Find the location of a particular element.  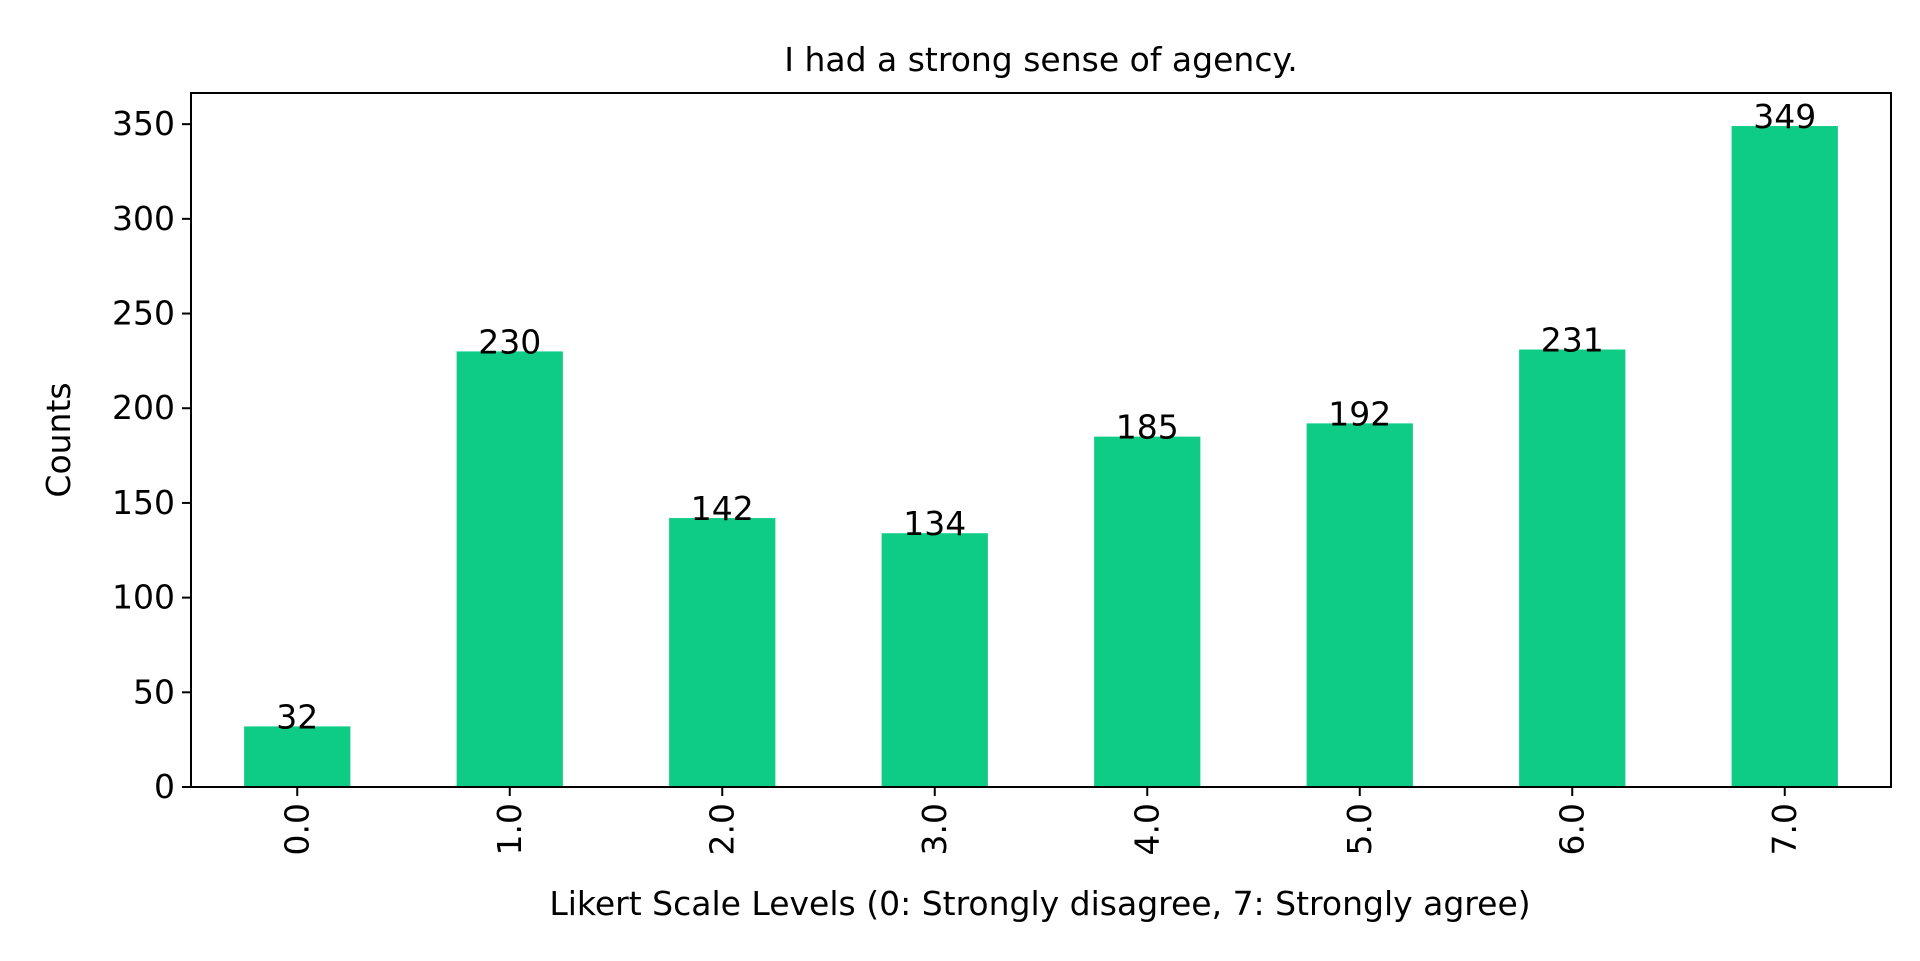

y-tick-label-7: 350 is located at coordinates (143, 123).